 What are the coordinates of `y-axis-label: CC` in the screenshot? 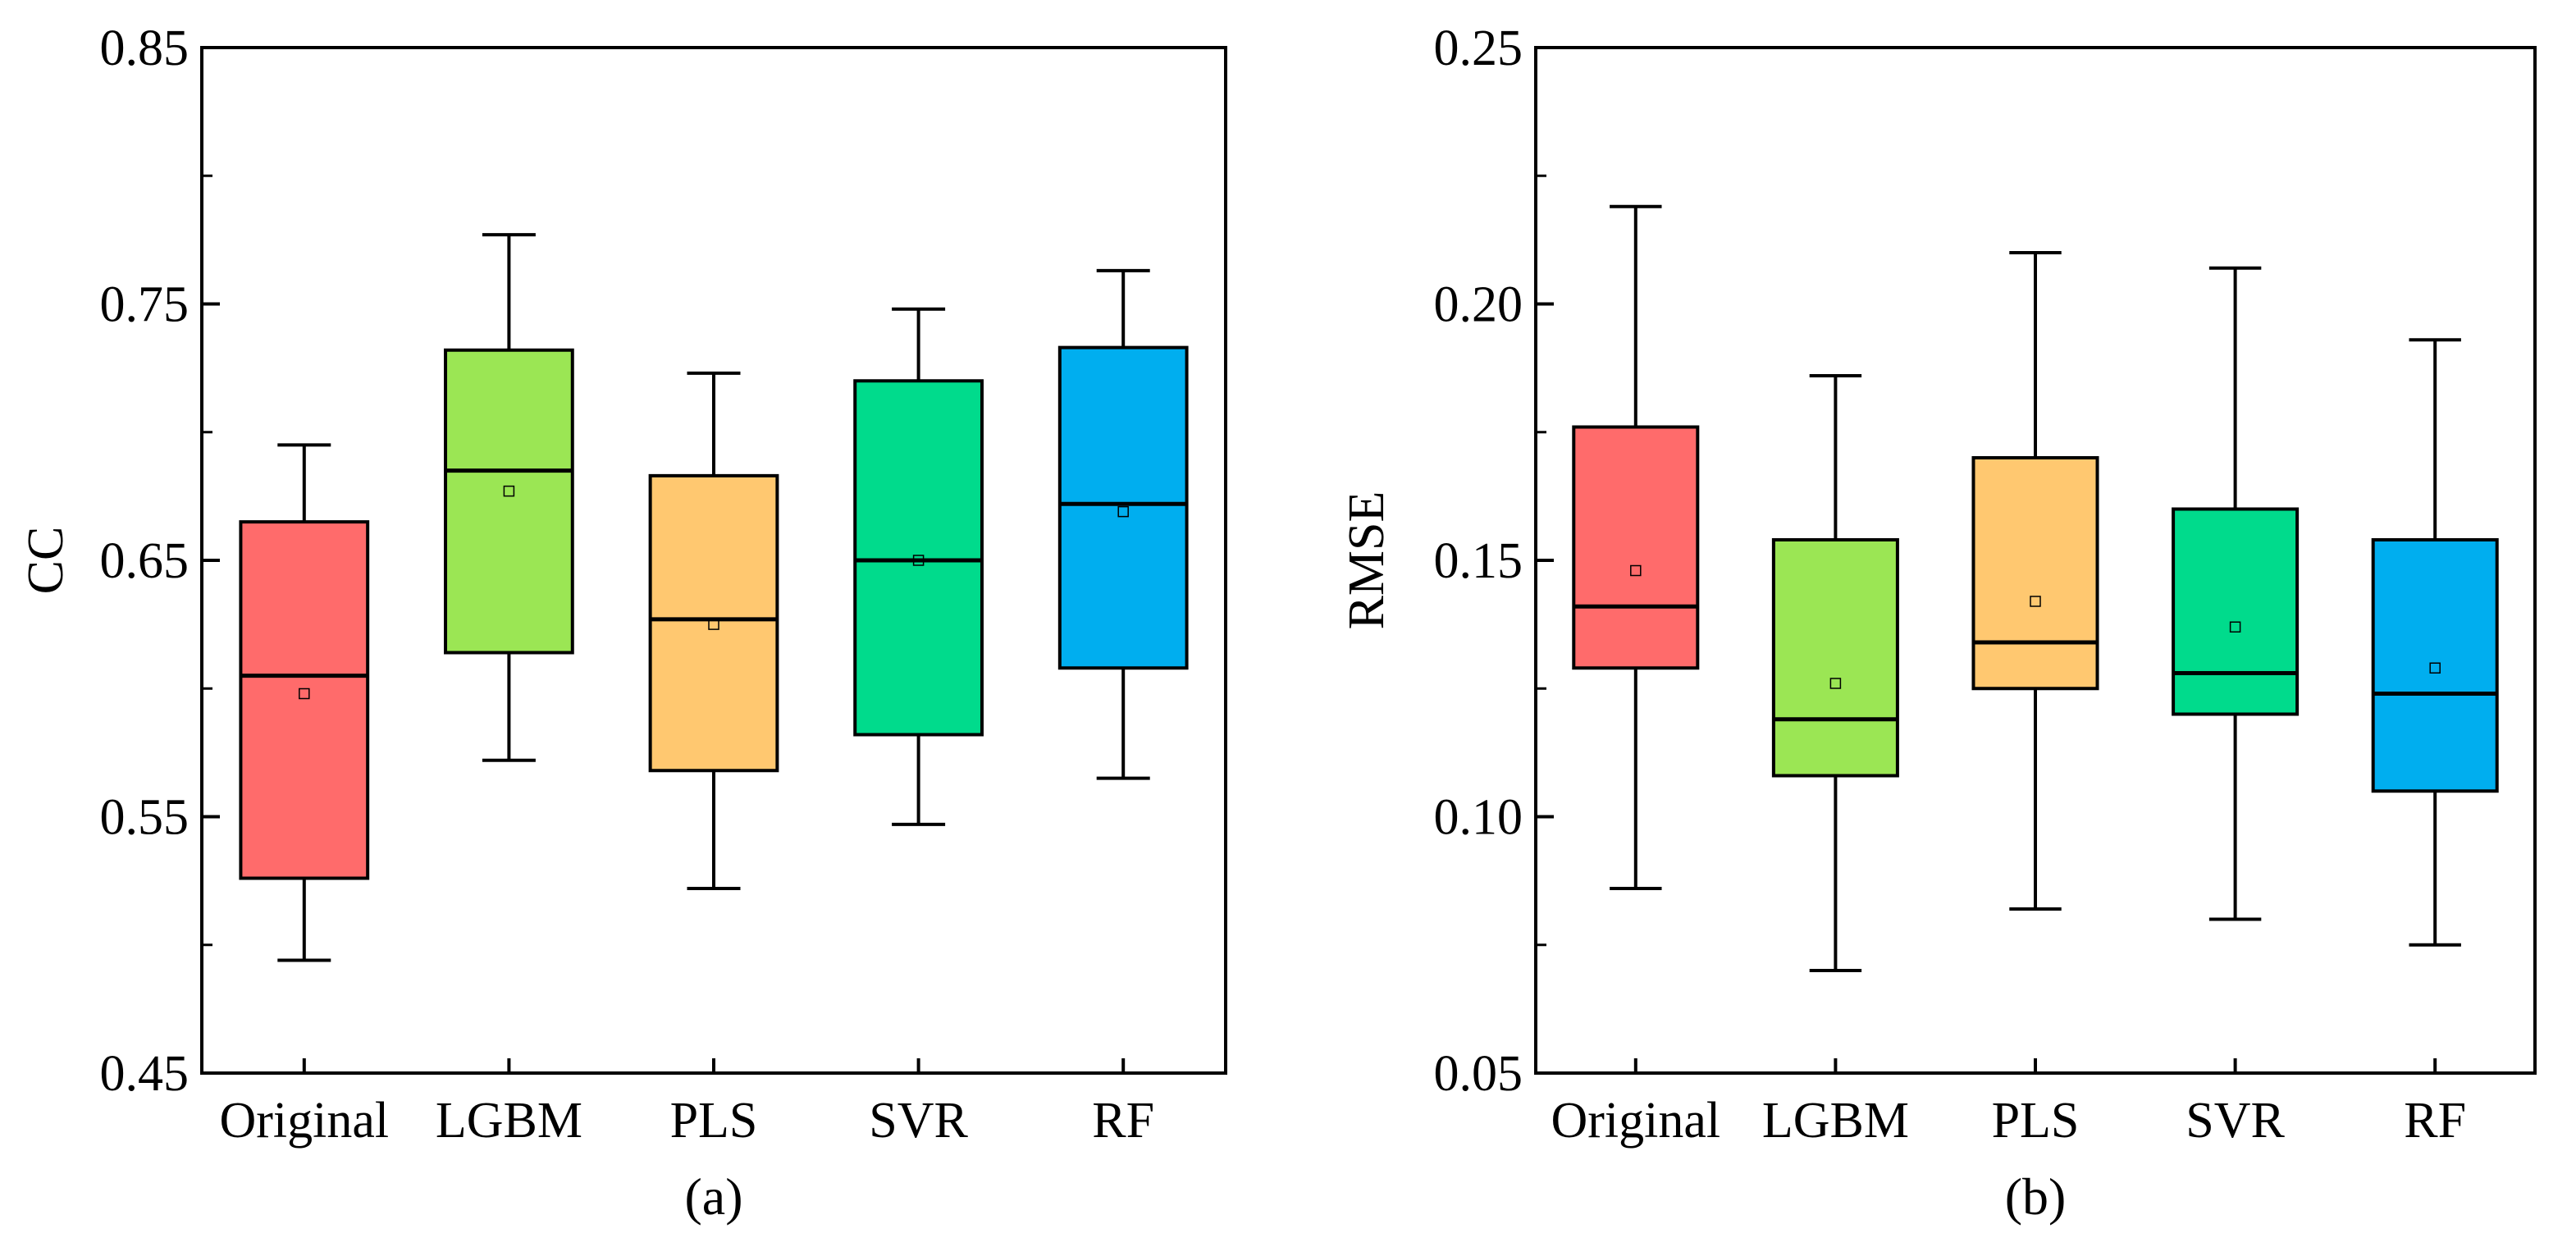 It's located at (46, 561).